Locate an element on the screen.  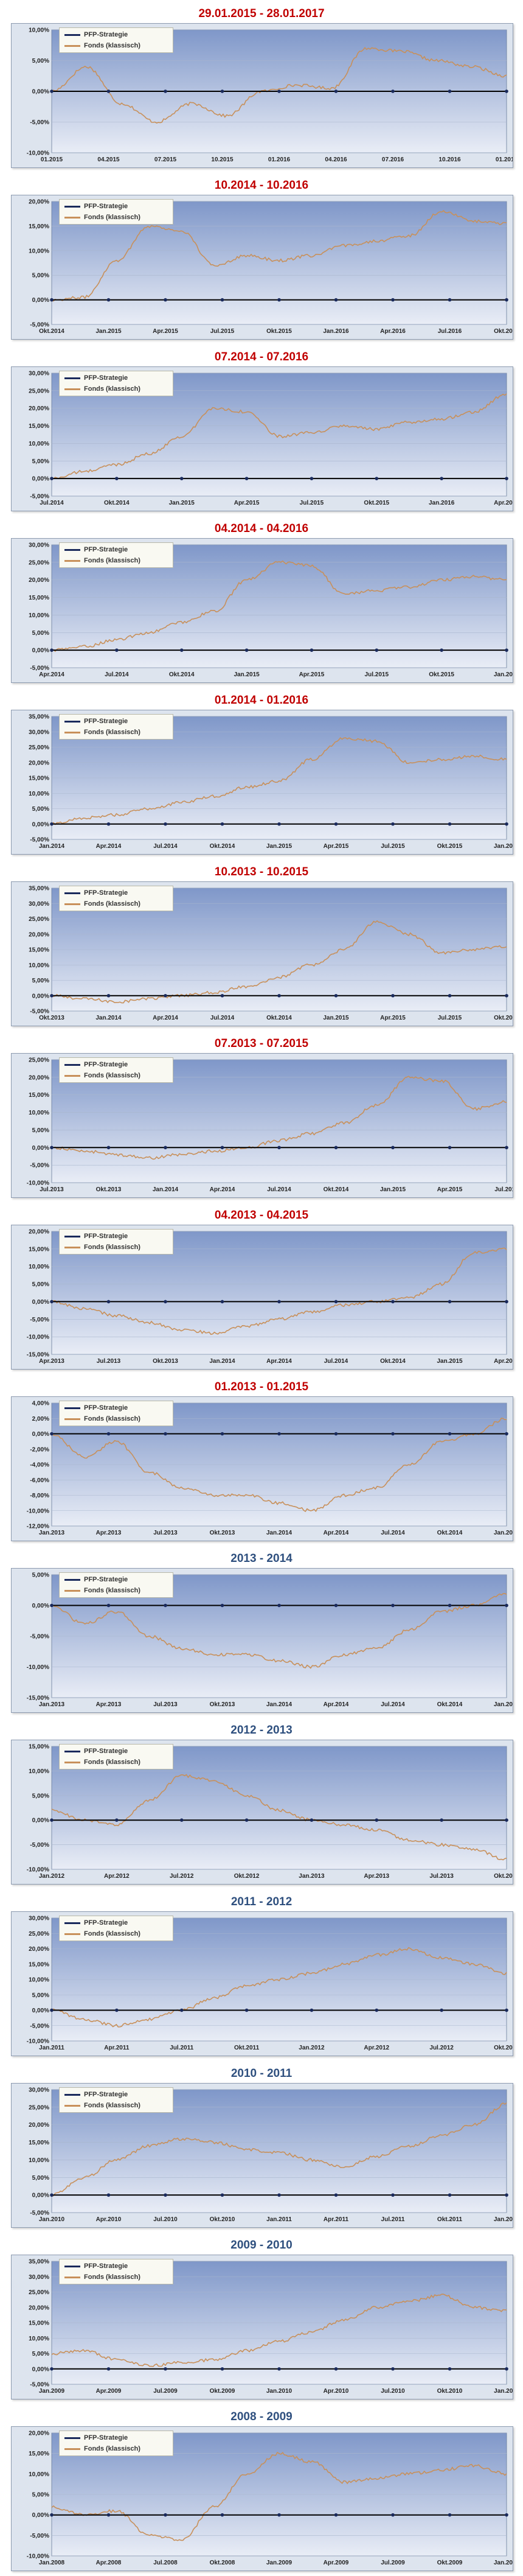
x-tick-label: 10.2016 is located at coordinates (450, 159).